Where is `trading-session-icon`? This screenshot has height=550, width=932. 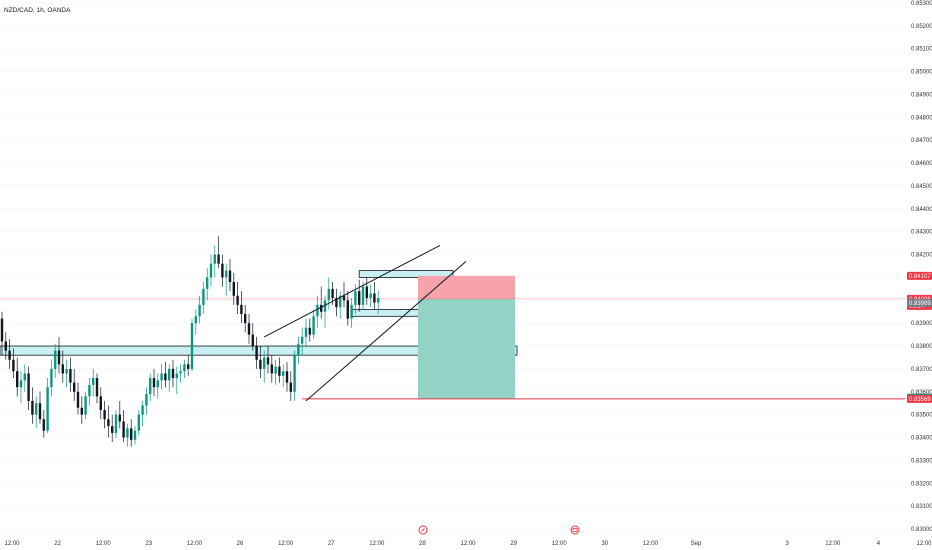
trading-session-icon is located at coordinates (423, 530).